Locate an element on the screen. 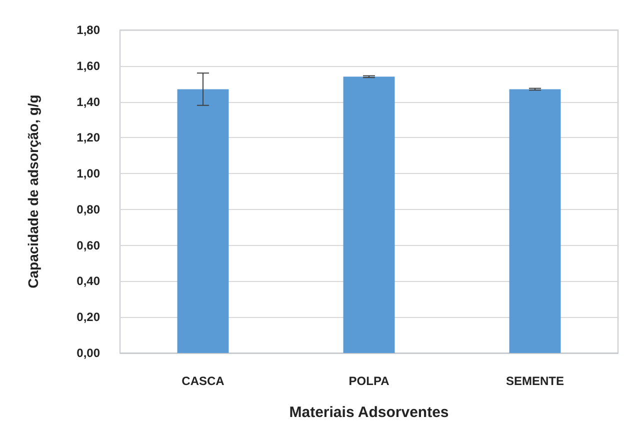 Image resolution: width=637 pixels, height=443 pixels. y-axis-title: Capacidade de adsorção, g/g is located at coordinates (33, 191).